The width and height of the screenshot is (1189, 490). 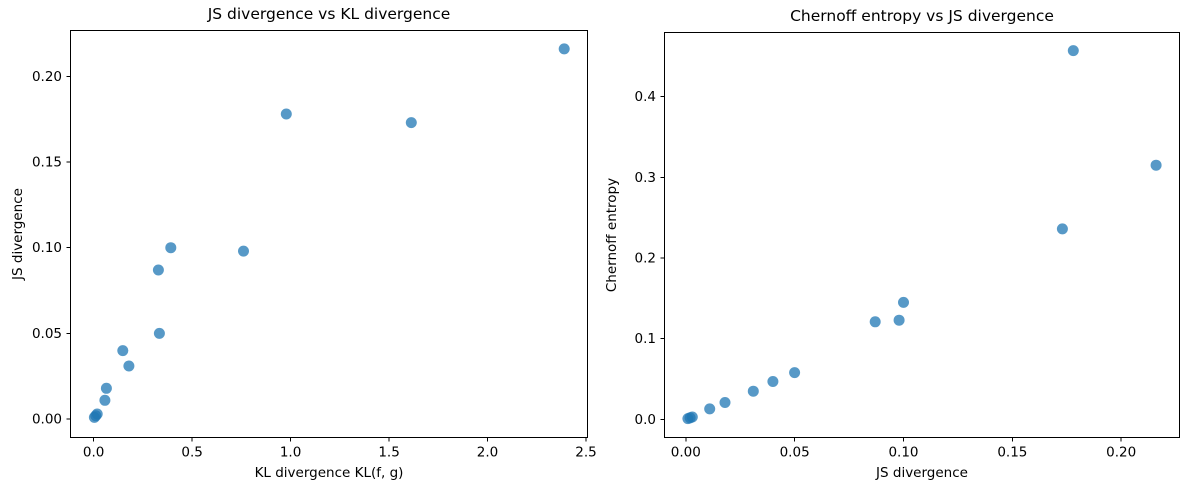 I want to click on y-tick-label: 0.3, so click(x=645, y=178).